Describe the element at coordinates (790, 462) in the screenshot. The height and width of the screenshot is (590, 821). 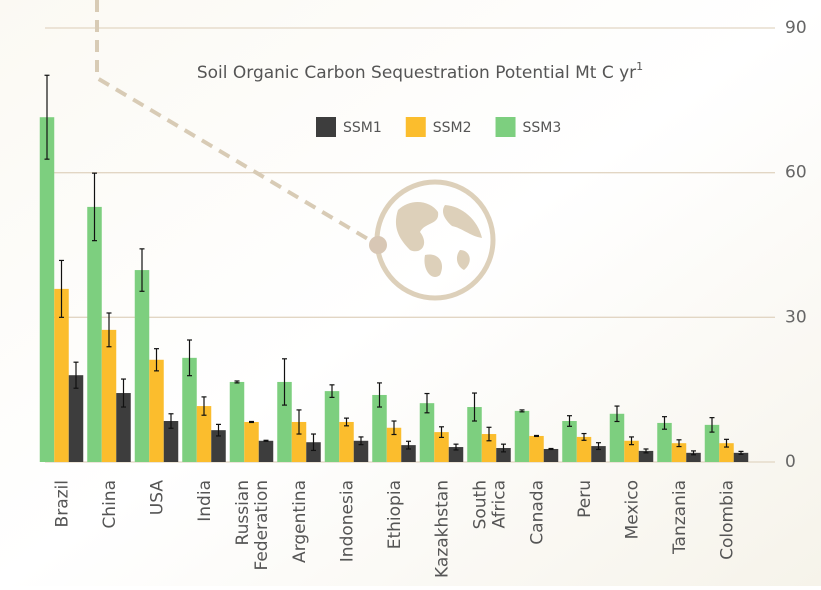
I see `y-tick-label: 0` at that location.